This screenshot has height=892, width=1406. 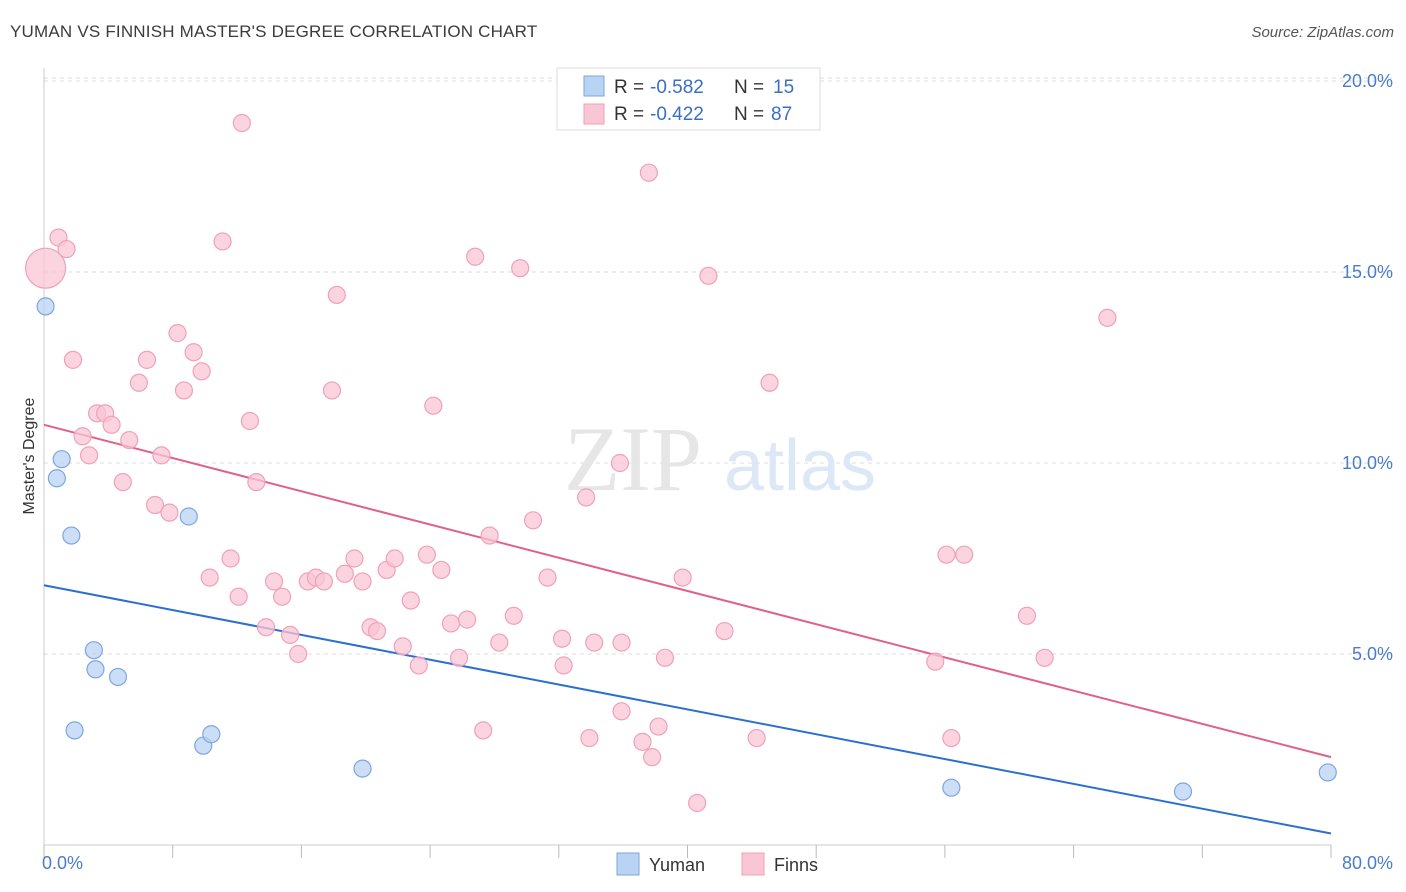 What do you see at coordinates (717, 864) in the screenshot?
I see `bottom-legend: Yuman Finns` at bounding box center [717, 864].